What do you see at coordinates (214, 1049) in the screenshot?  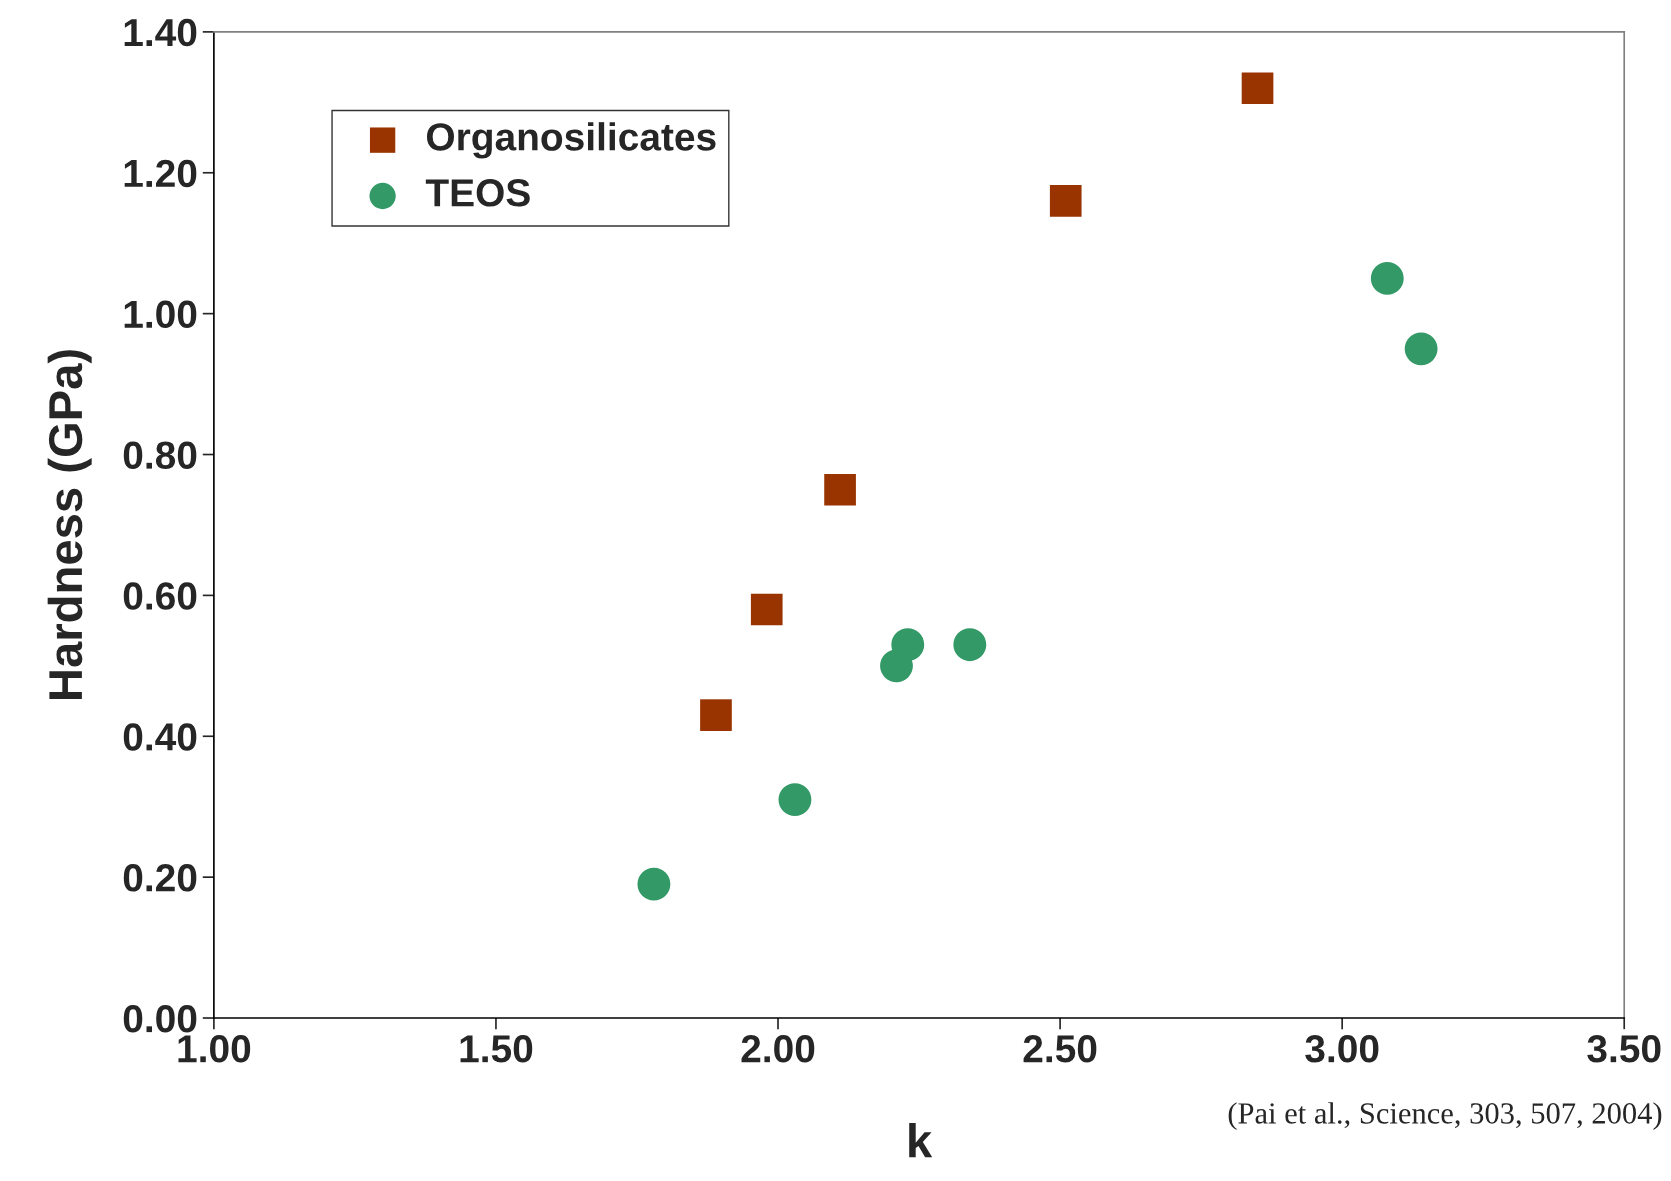 I see `x-tick-label: 1.00` at bounding box center [214, 1049].